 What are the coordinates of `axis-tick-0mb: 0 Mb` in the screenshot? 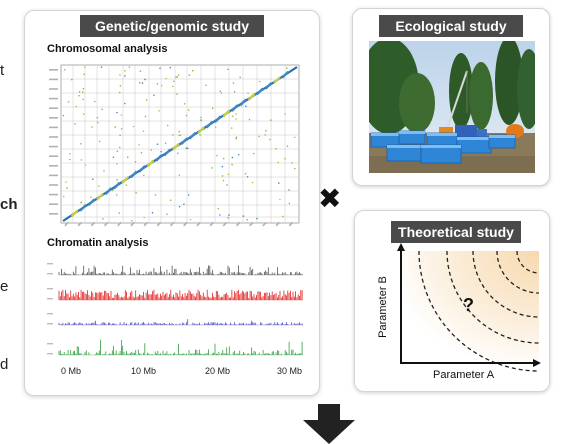 It's located at (71, 371).